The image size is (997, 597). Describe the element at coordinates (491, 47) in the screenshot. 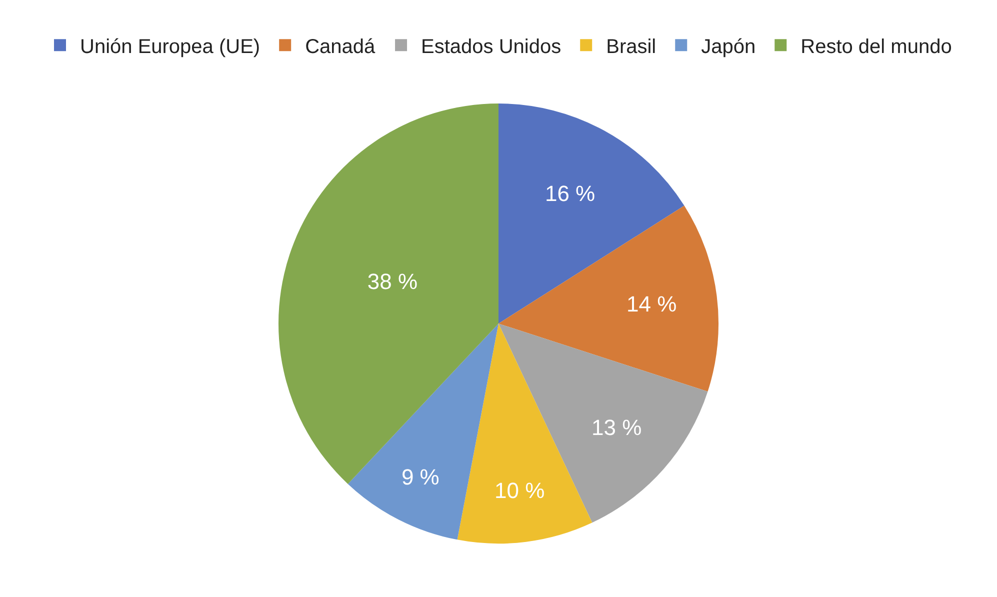

I see `legend-label: Estados Unidos` at that location.